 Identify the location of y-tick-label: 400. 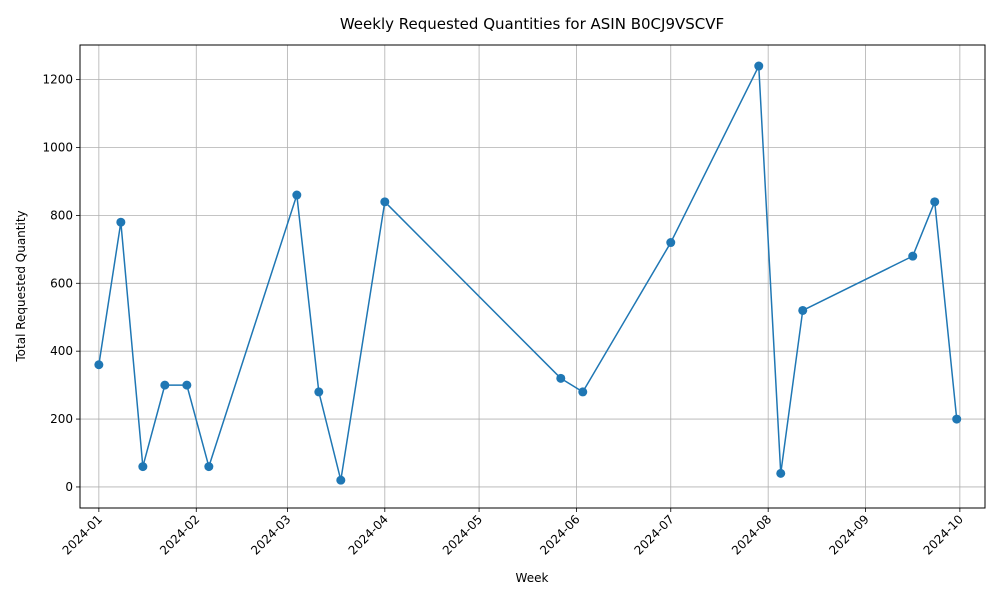
(61, 351).